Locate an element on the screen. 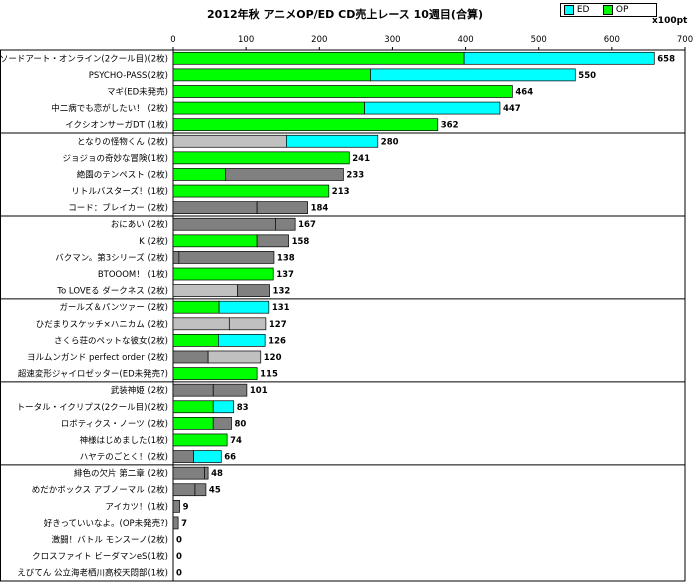 The image size is (700, 583). category-label: ロボティクス・ノーツ (2枚) is located at coordinates (114, 423).